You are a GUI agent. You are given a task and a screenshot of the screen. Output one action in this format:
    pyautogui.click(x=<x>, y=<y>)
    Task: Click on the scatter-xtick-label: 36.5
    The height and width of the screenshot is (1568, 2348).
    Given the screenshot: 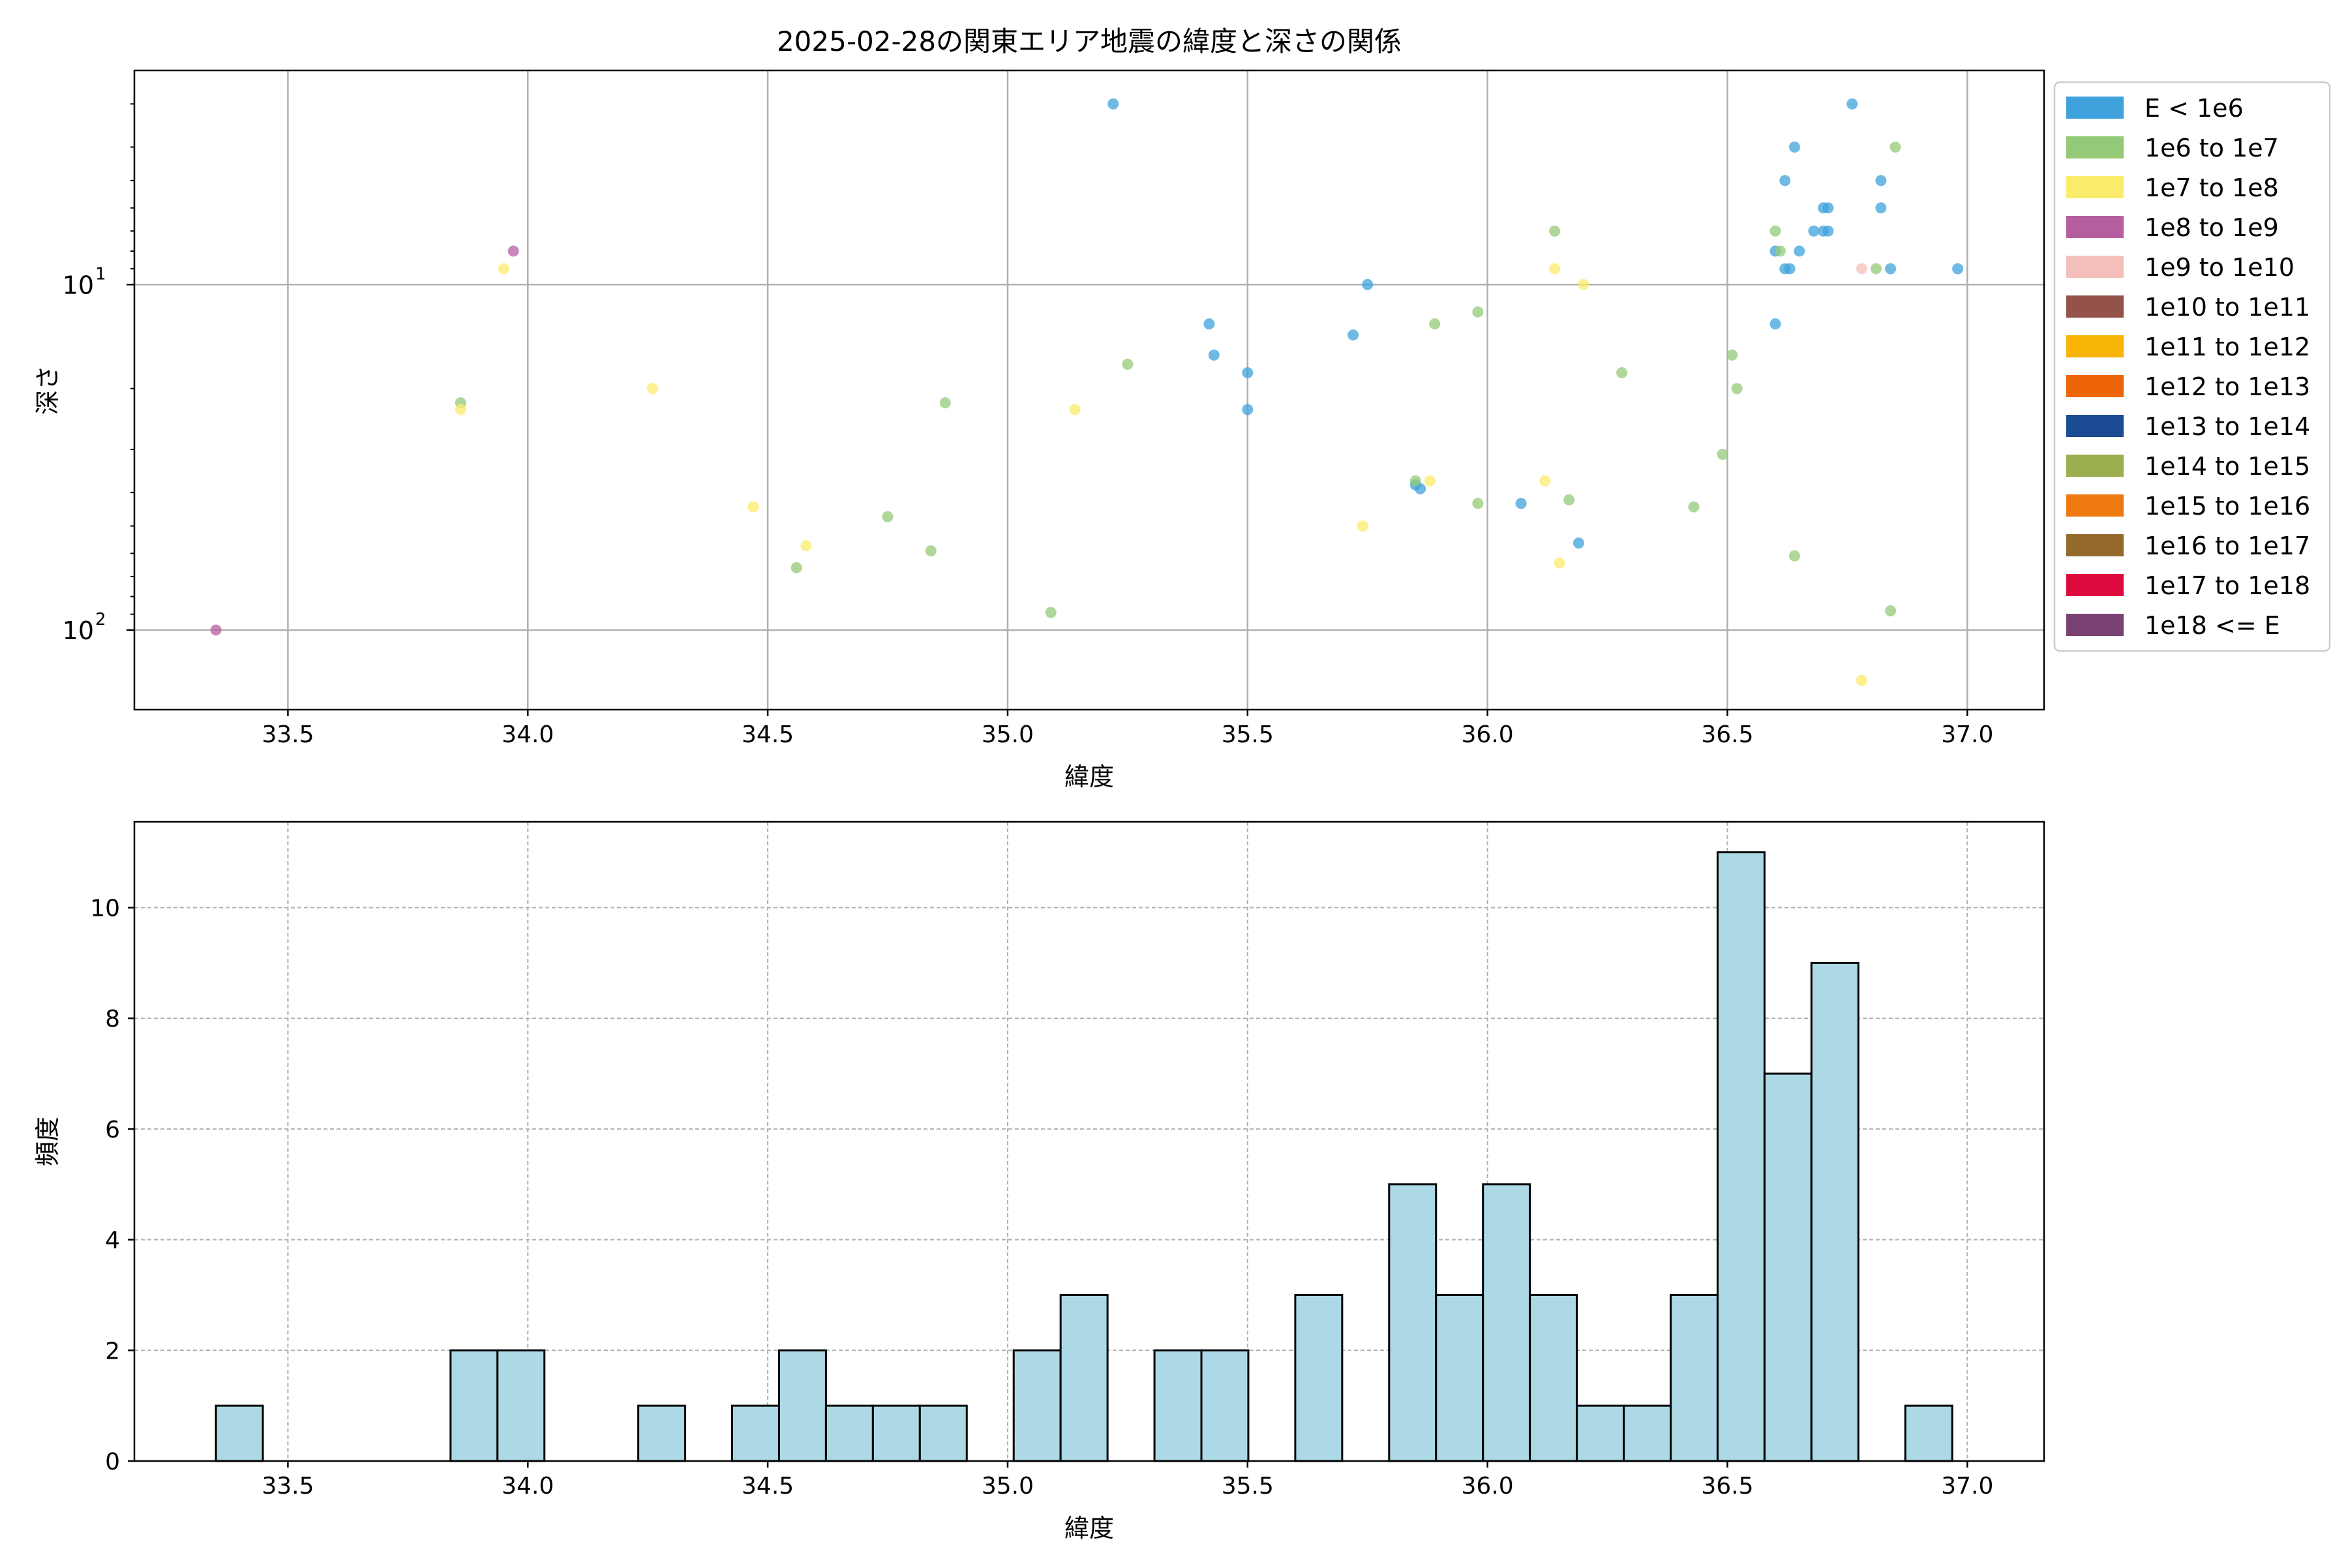 What is the action you would take?
    pyautogui.click(x=1727, y=734)
    